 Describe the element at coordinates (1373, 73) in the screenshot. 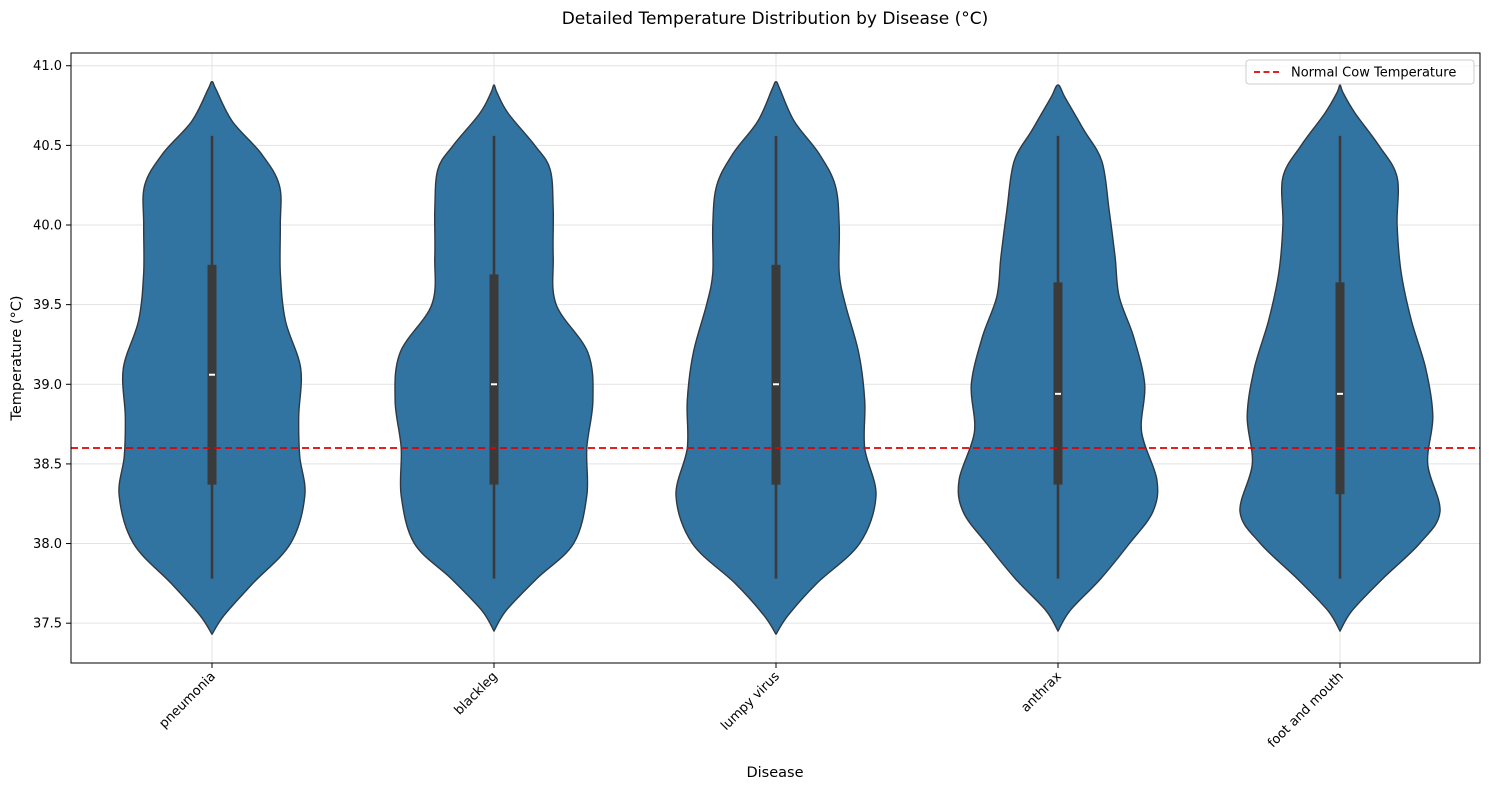

I see `legend-label: Normal Cow Temperature` at that location.